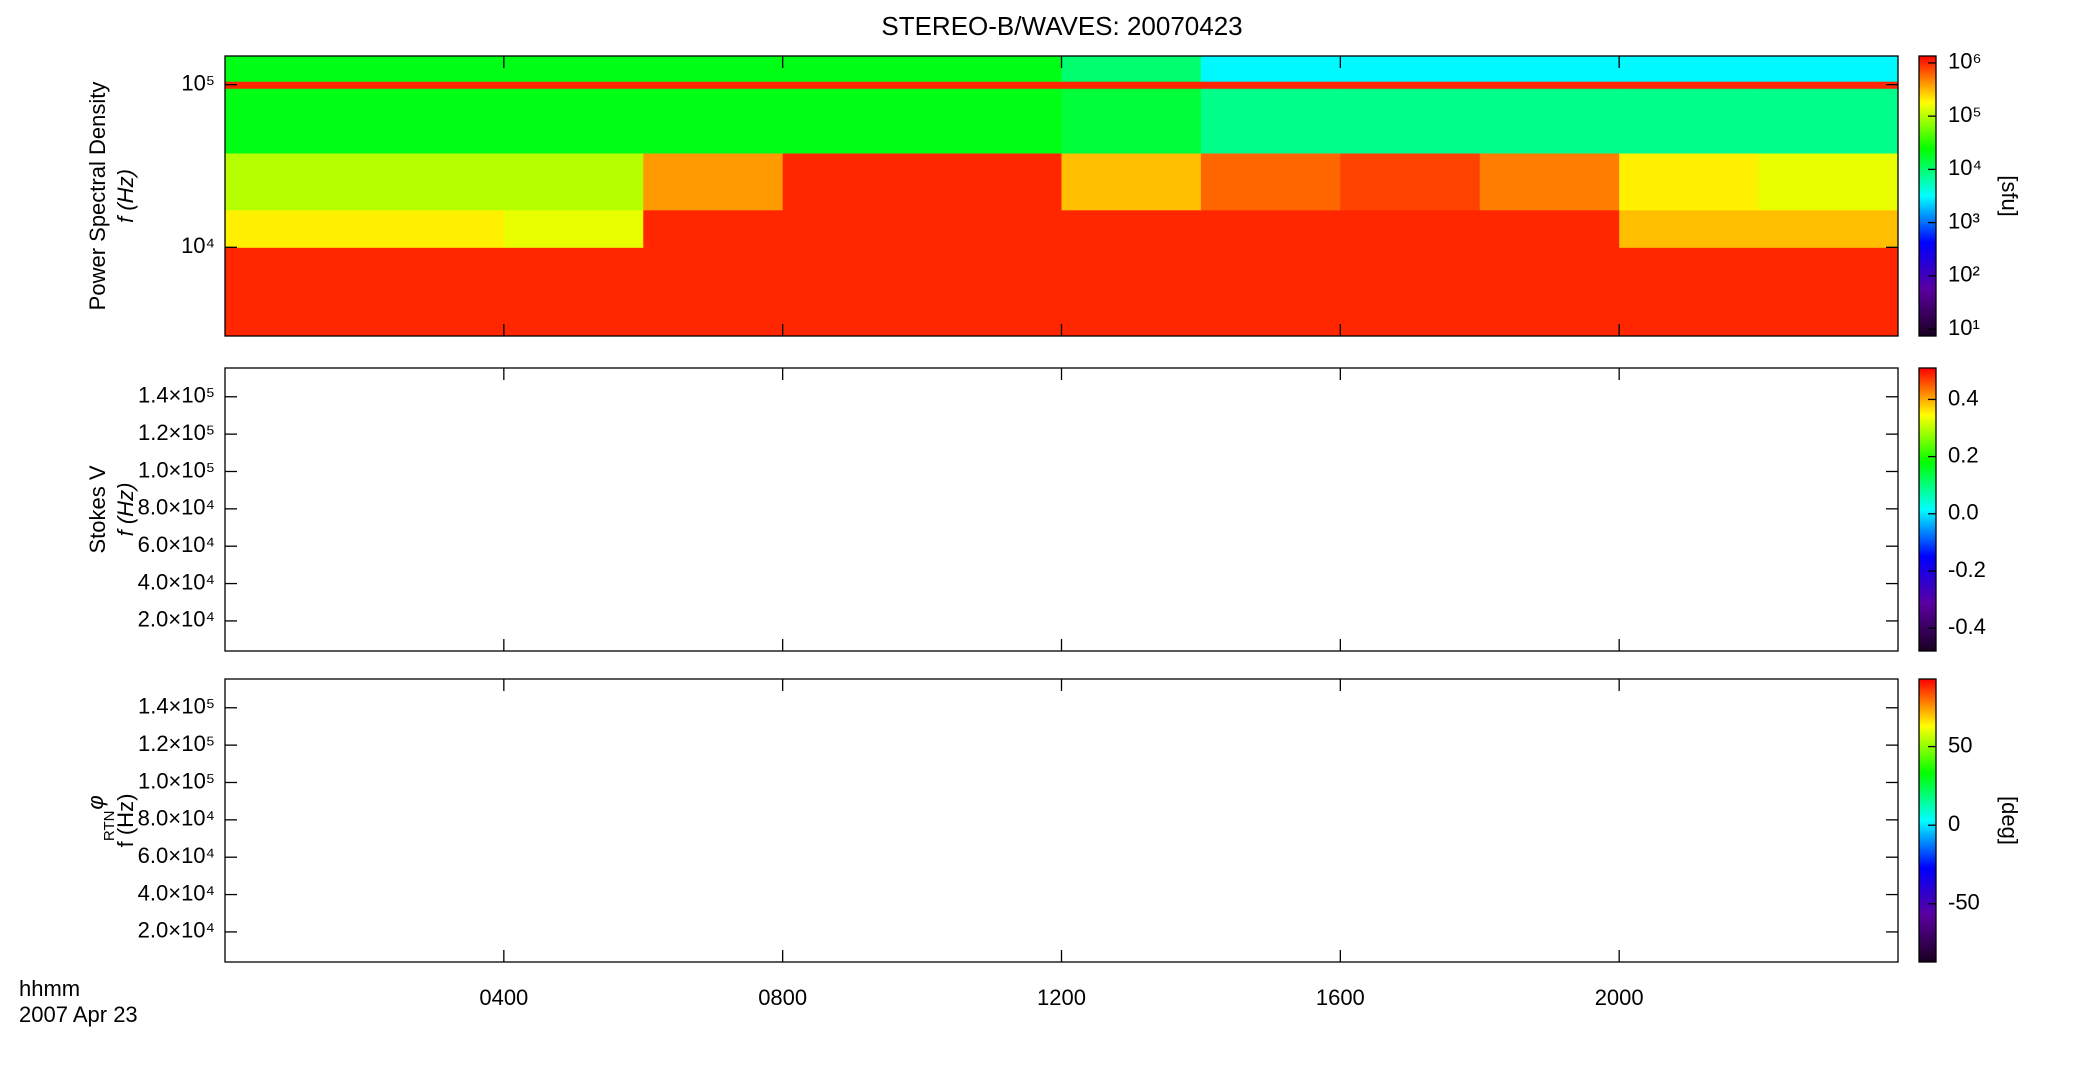  I want to click on colorbar-tick-label: 0.2, so click(1963, 454).